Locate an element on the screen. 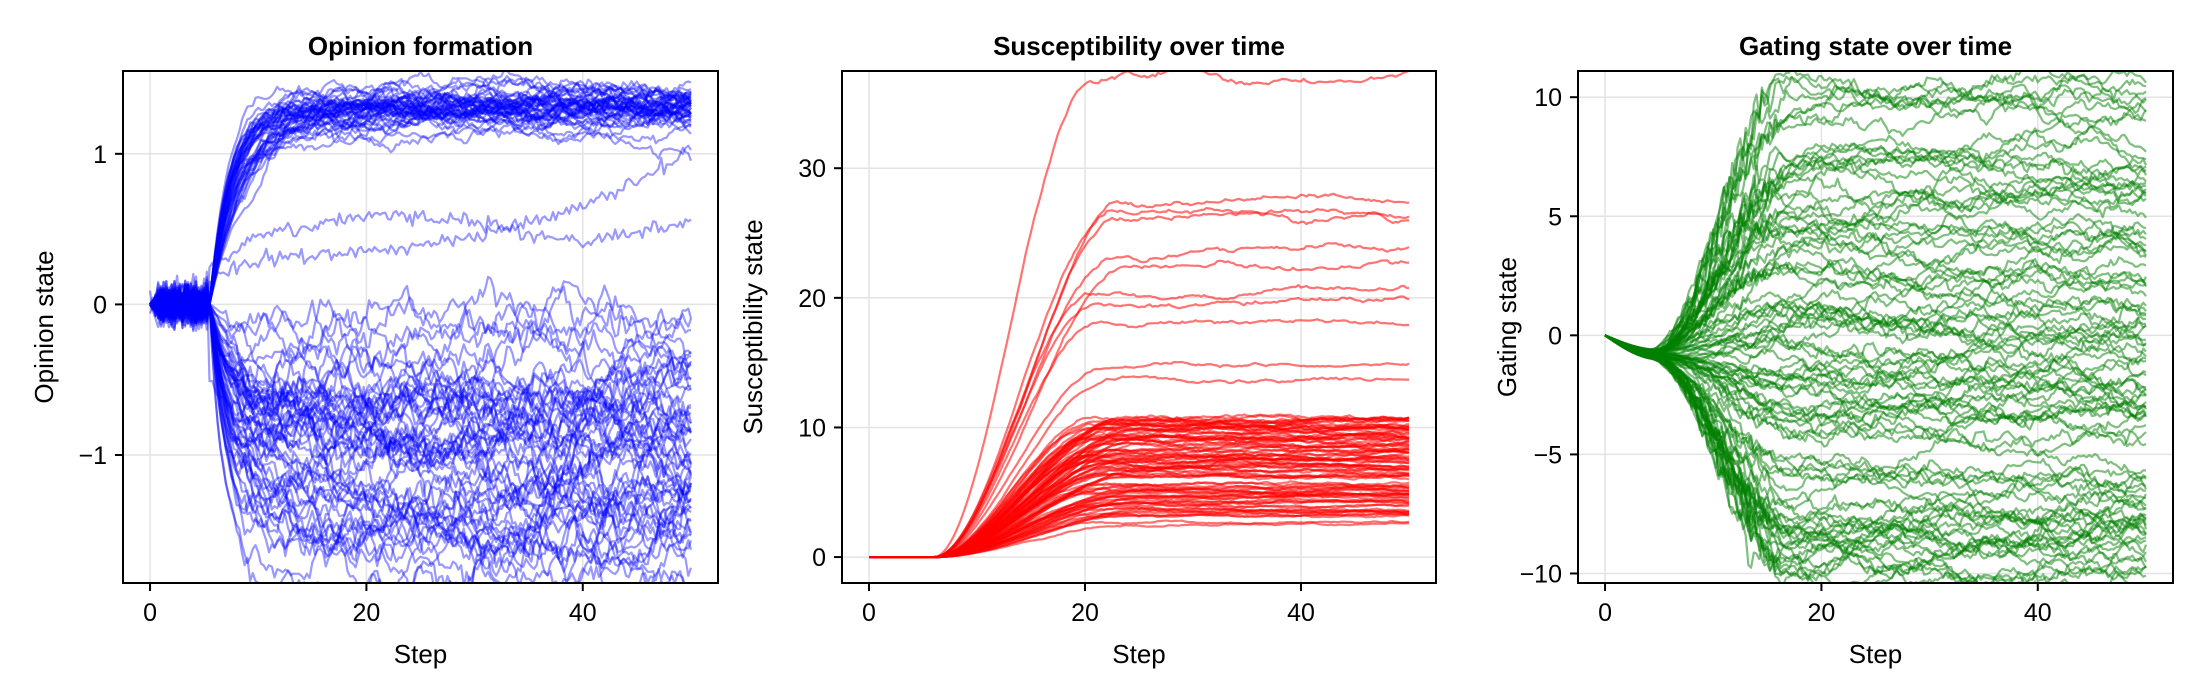  x-axis-label: Step is located at coordinates (421, 654).